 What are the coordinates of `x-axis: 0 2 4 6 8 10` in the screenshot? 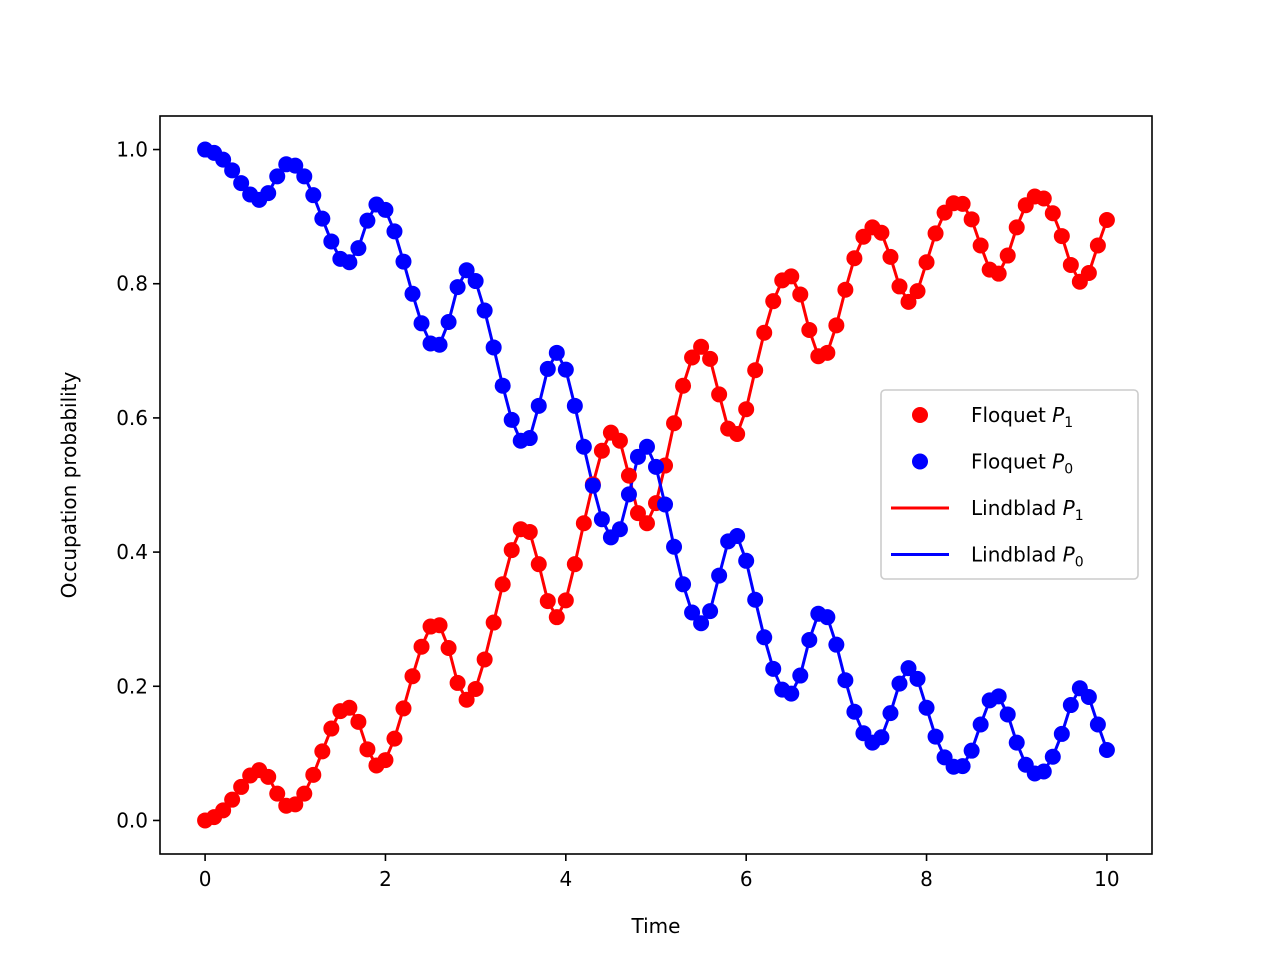 It's located at (659, 872).